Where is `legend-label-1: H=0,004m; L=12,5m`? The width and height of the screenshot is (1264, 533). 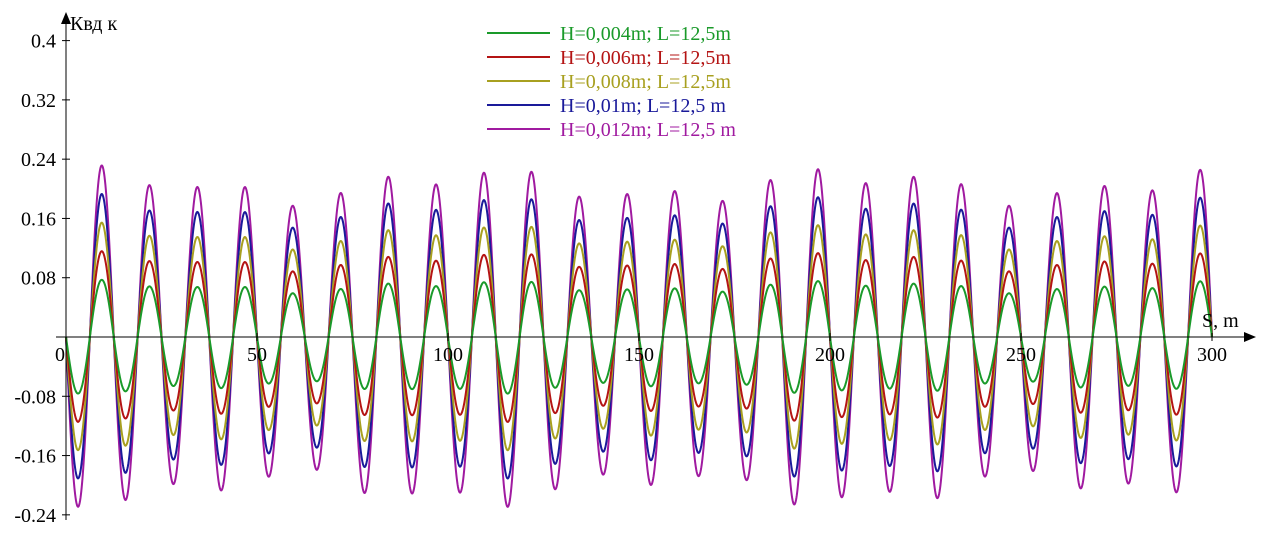
legend-label-1: H=0,004m; L=12,5m is located at coordinates (645, 34).